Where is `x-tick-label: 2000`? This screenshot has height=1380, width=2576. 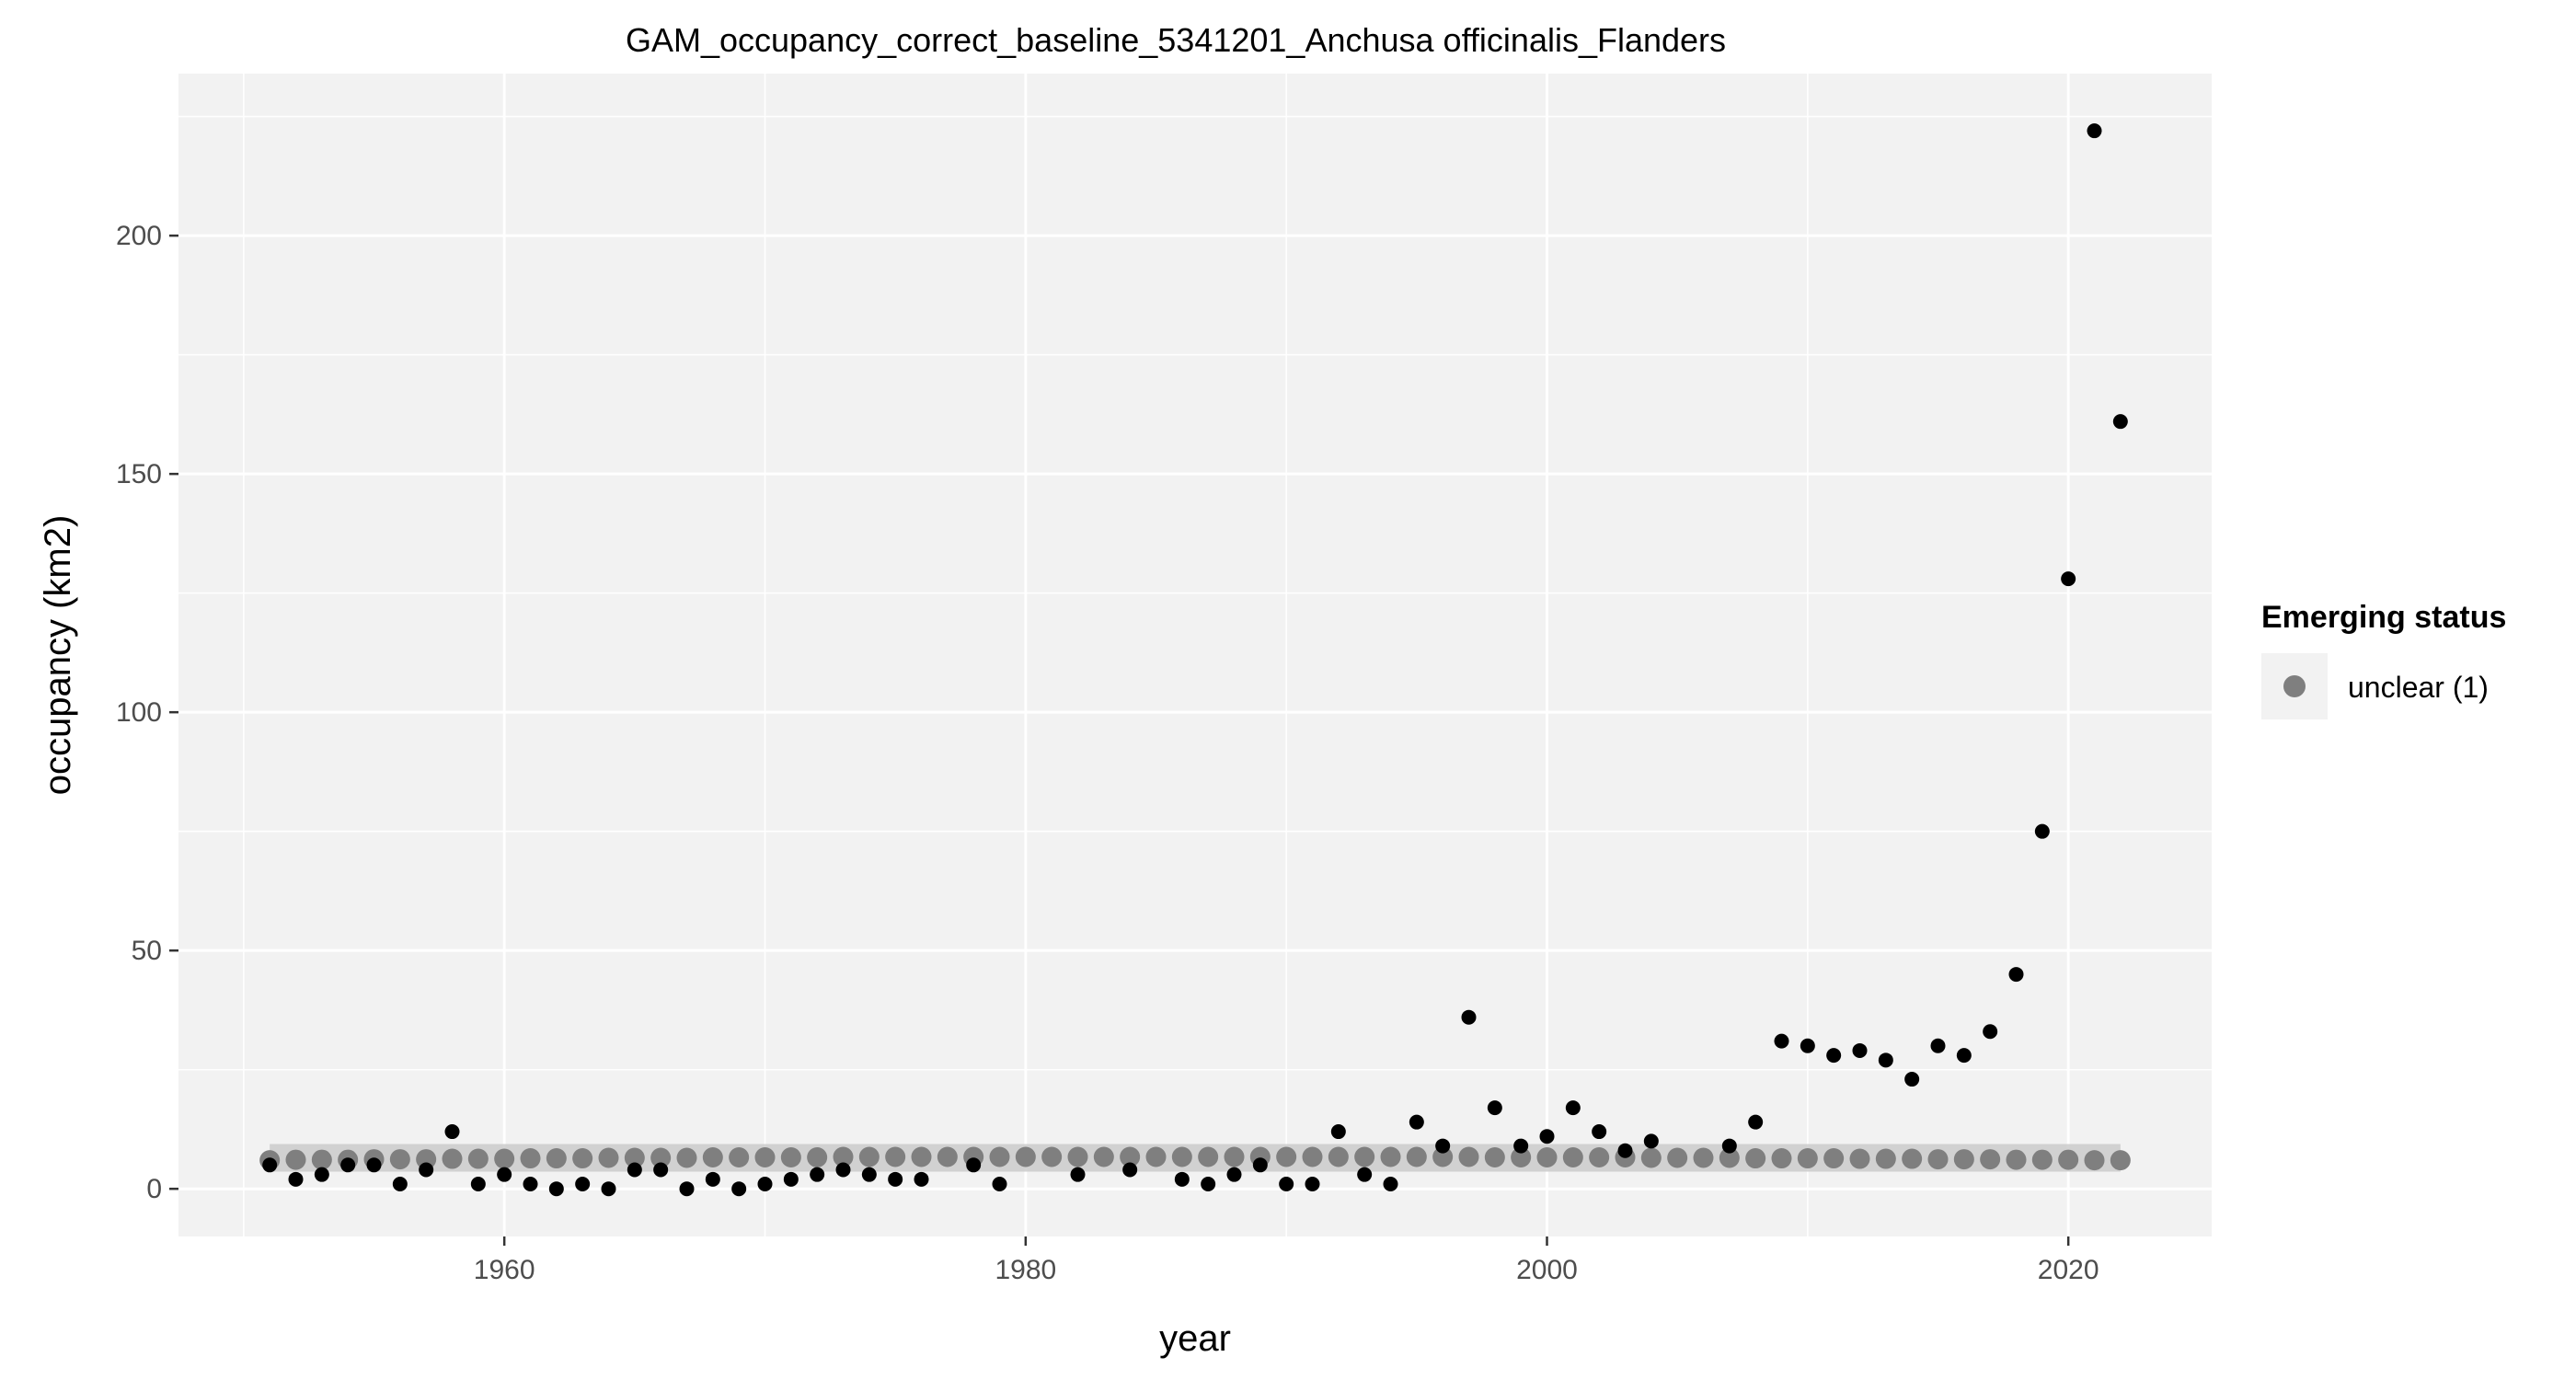
x-tick-label: 2000 is located at coordinates (1547, 1270).